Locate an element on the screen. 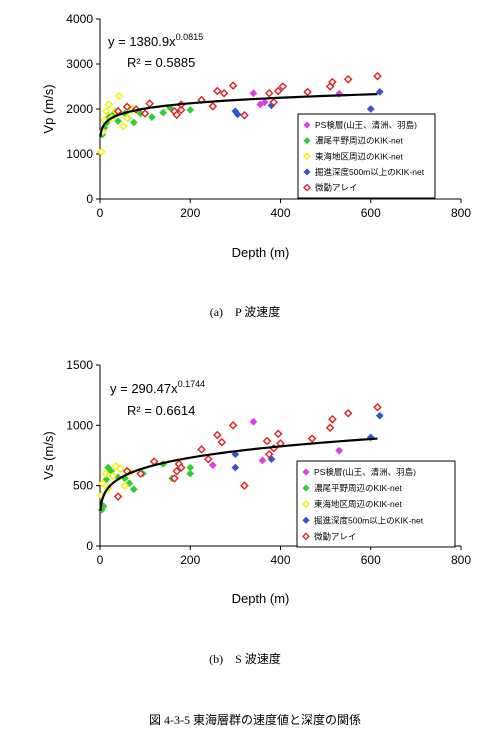  legend-box is located at coordinates (376, 504).